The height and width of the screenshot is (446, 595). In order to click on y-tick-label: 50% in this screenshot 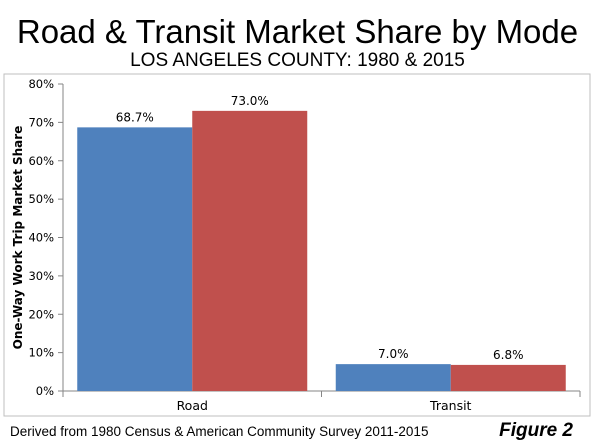, I will do `click(41, 199)`.